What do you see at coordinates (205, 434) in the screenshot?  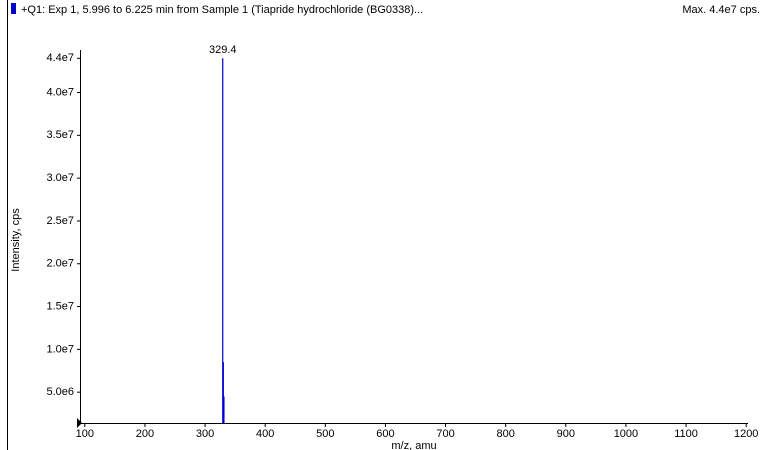 I see `x-tick-label: 300` at bounding box center [205, 434].